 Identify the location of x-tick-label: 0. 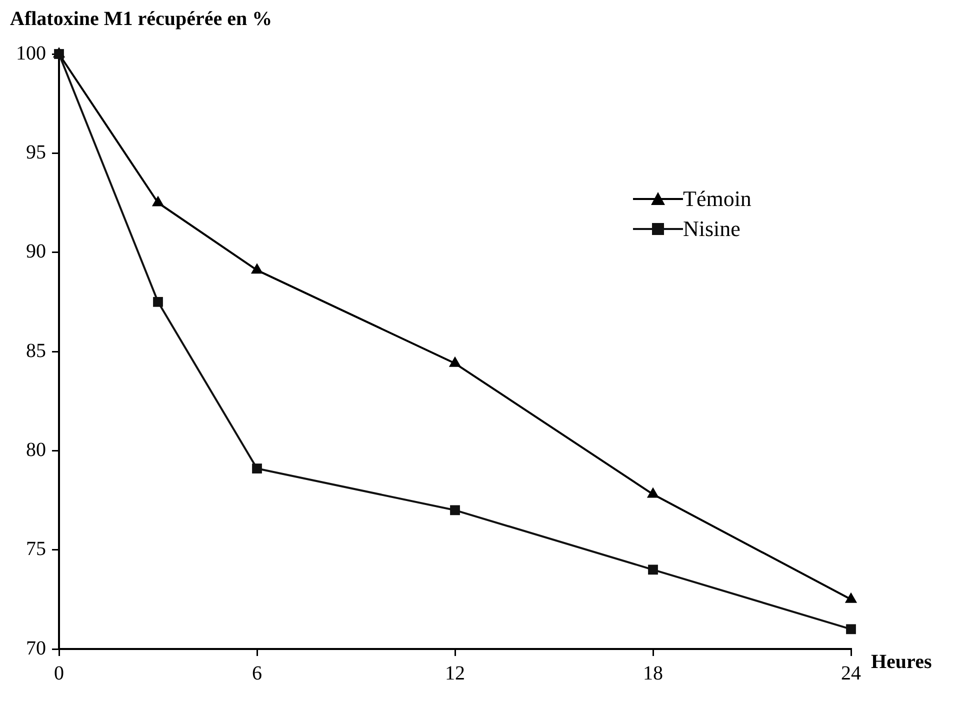
(59, 673).